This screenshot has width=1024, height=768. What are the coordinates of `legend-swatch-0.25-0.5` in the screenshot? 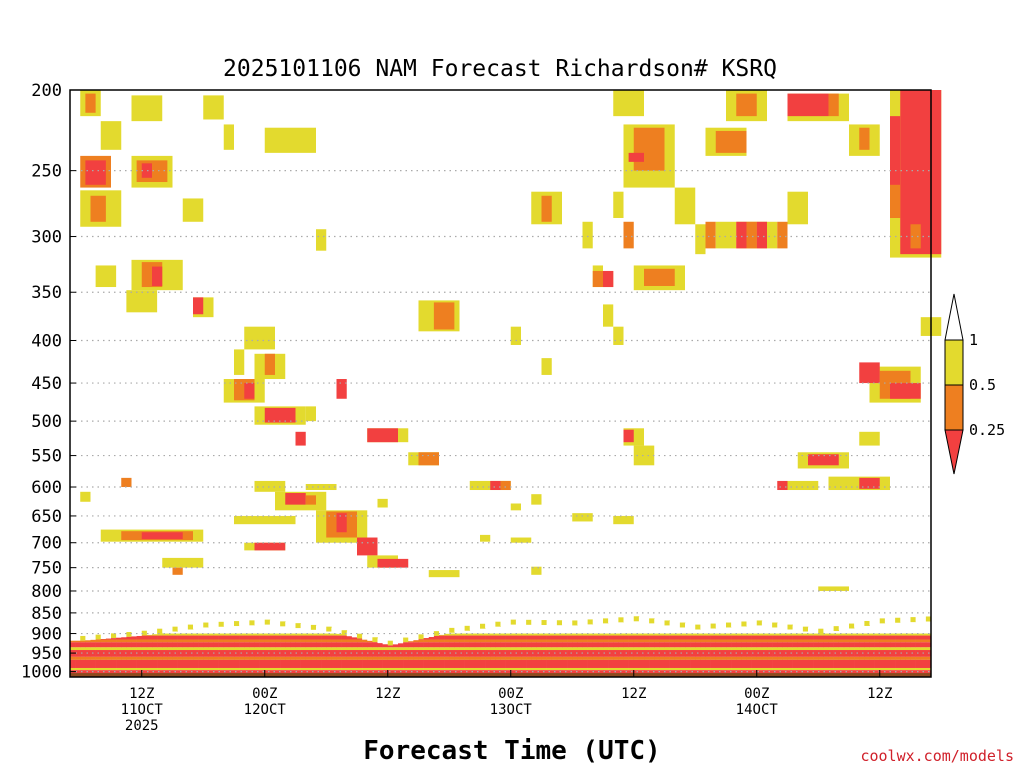 It's located at (954, 407).